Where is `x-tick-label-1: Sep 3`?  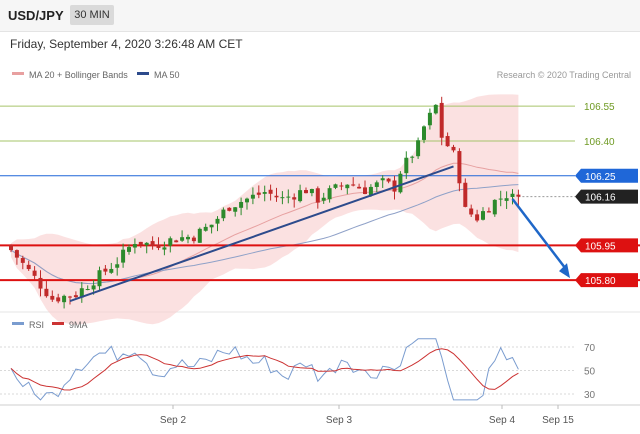
x-tick-label-1: Sep 3 is located at coordinates (339, 420).